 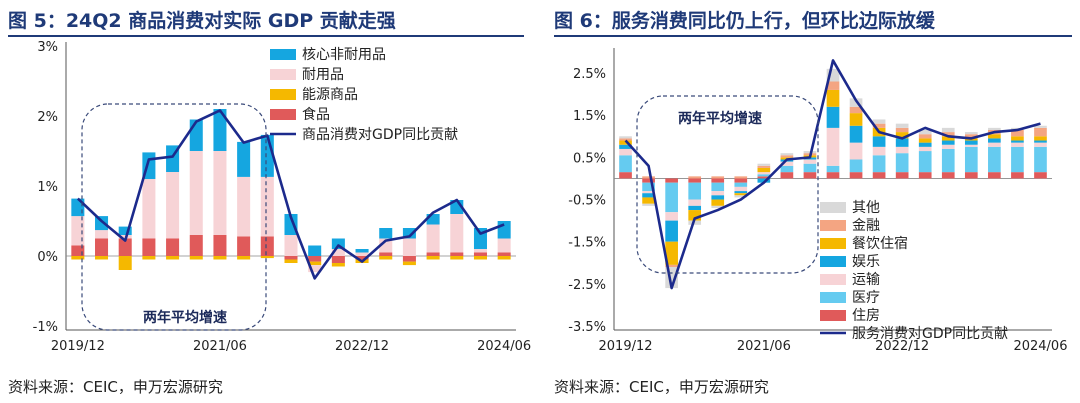 I want to click on y-tick-label: 2%, so click(x=47, y=117).